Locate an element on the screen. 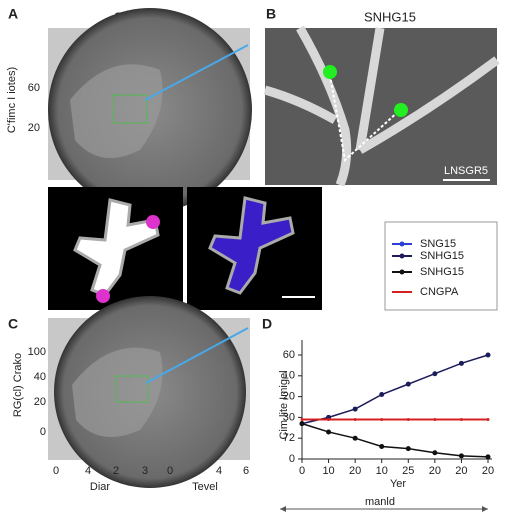  scale-label: LNSGR5 is located at coordinates (466, 171).